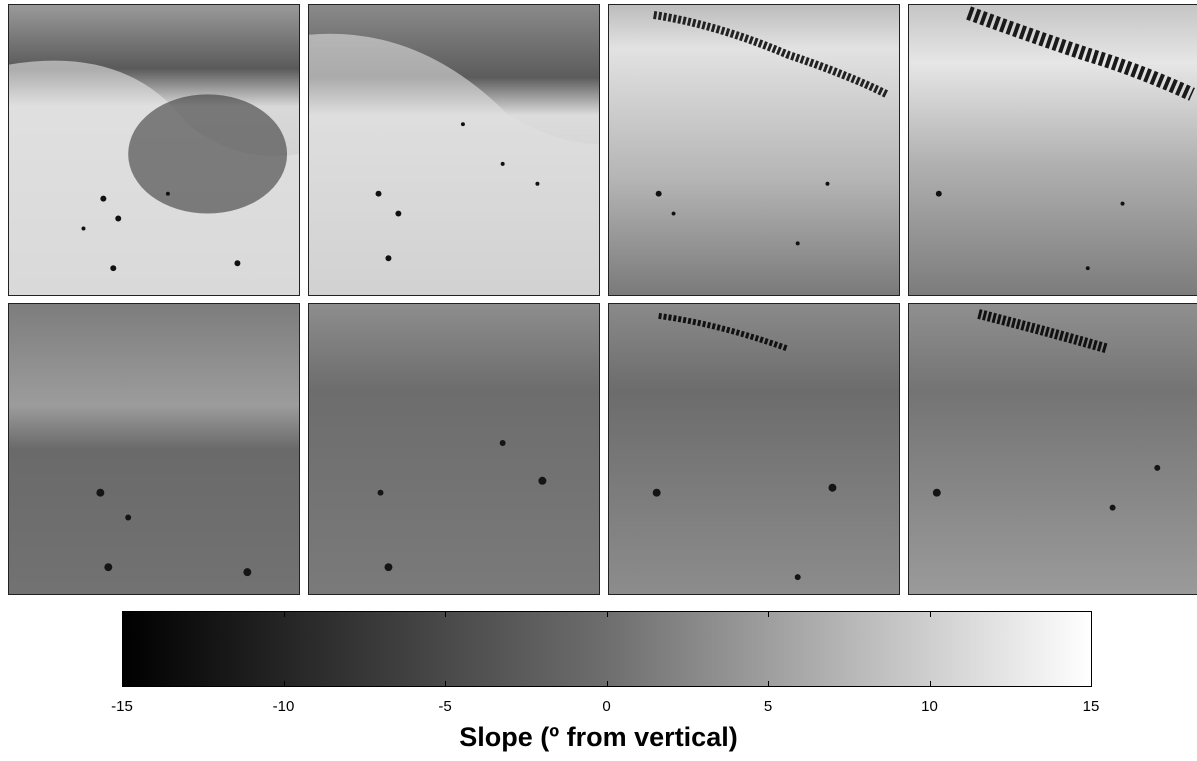 This screenshot has width=1197, height=761. I want to click on slope-colorbar, so click(607, 649).